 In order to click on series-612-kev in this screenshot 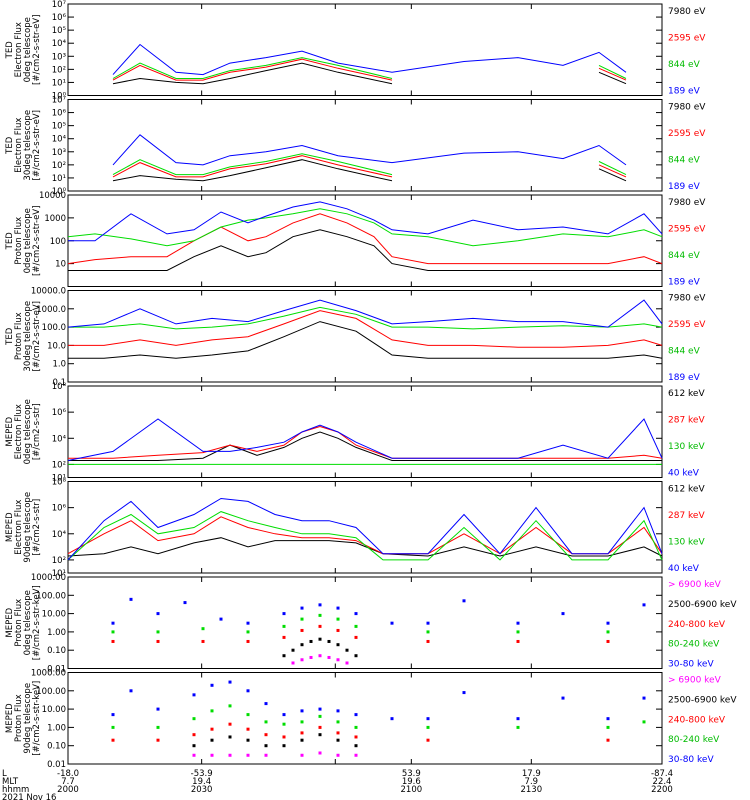, I will do `click(365, 547)`.